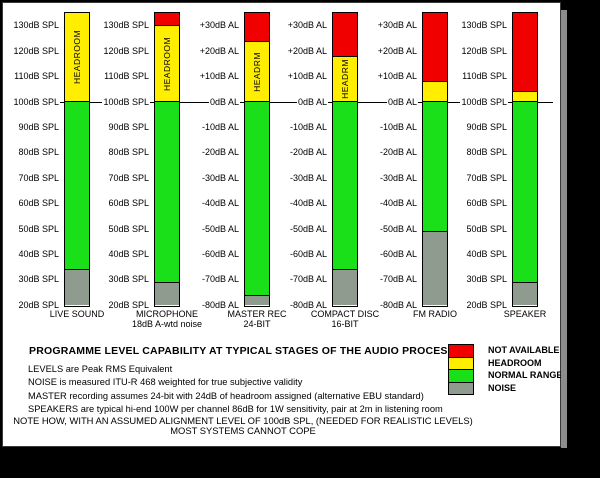 The width and height of the screenshot is (600, 478). I want to click on column-caption-compact-disc: 16-BIT, so click(345, 324).